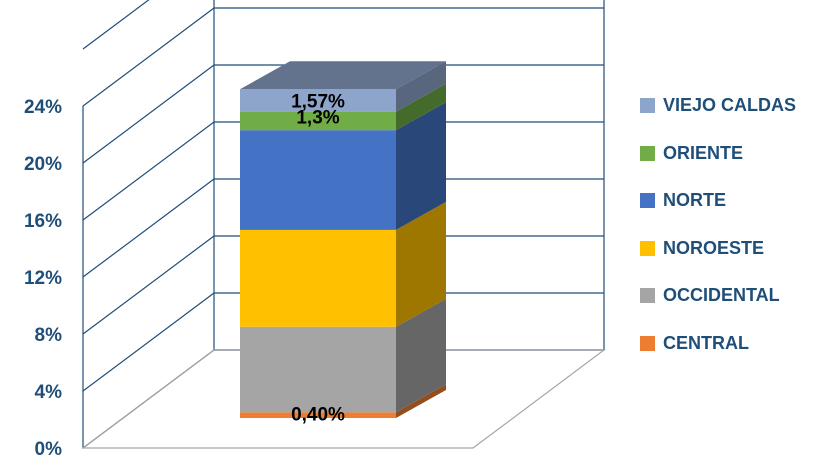  I want to click on legend-item: CENTRAL, so click(718, 344).